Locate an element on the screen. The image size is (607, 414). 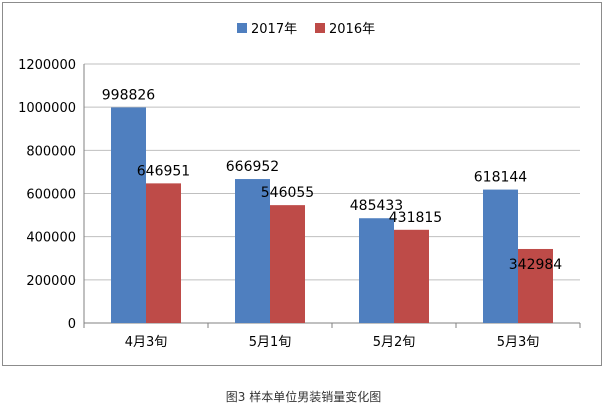
y-tick-label-4: 800000 is located at coordinates (51, 151).